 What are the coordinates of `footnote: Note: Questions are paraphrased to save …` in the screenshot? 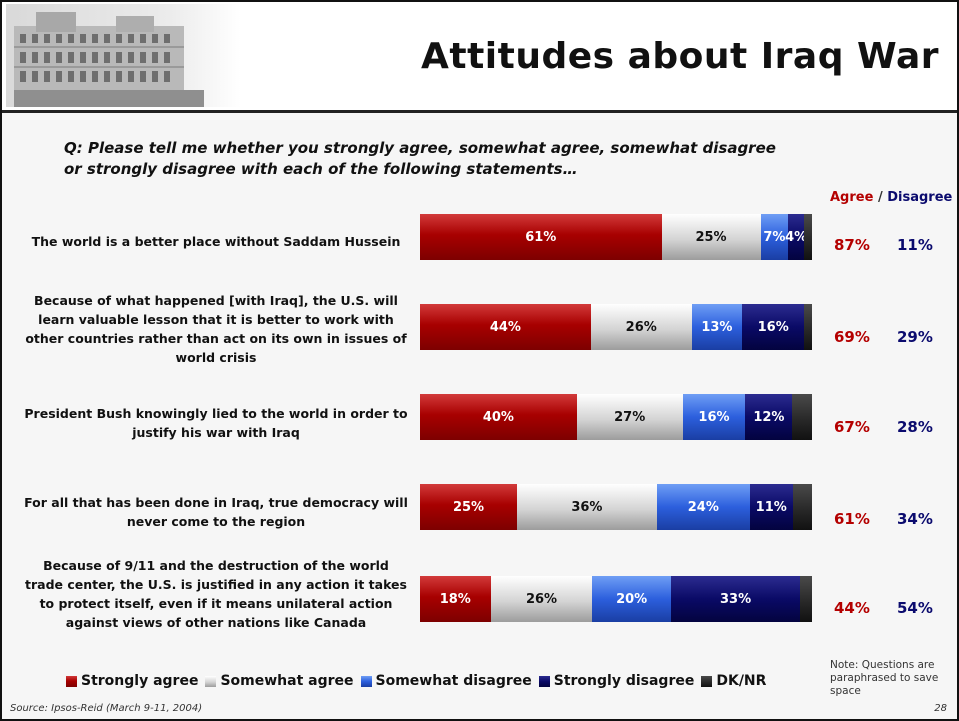 It's located at (884, 678).